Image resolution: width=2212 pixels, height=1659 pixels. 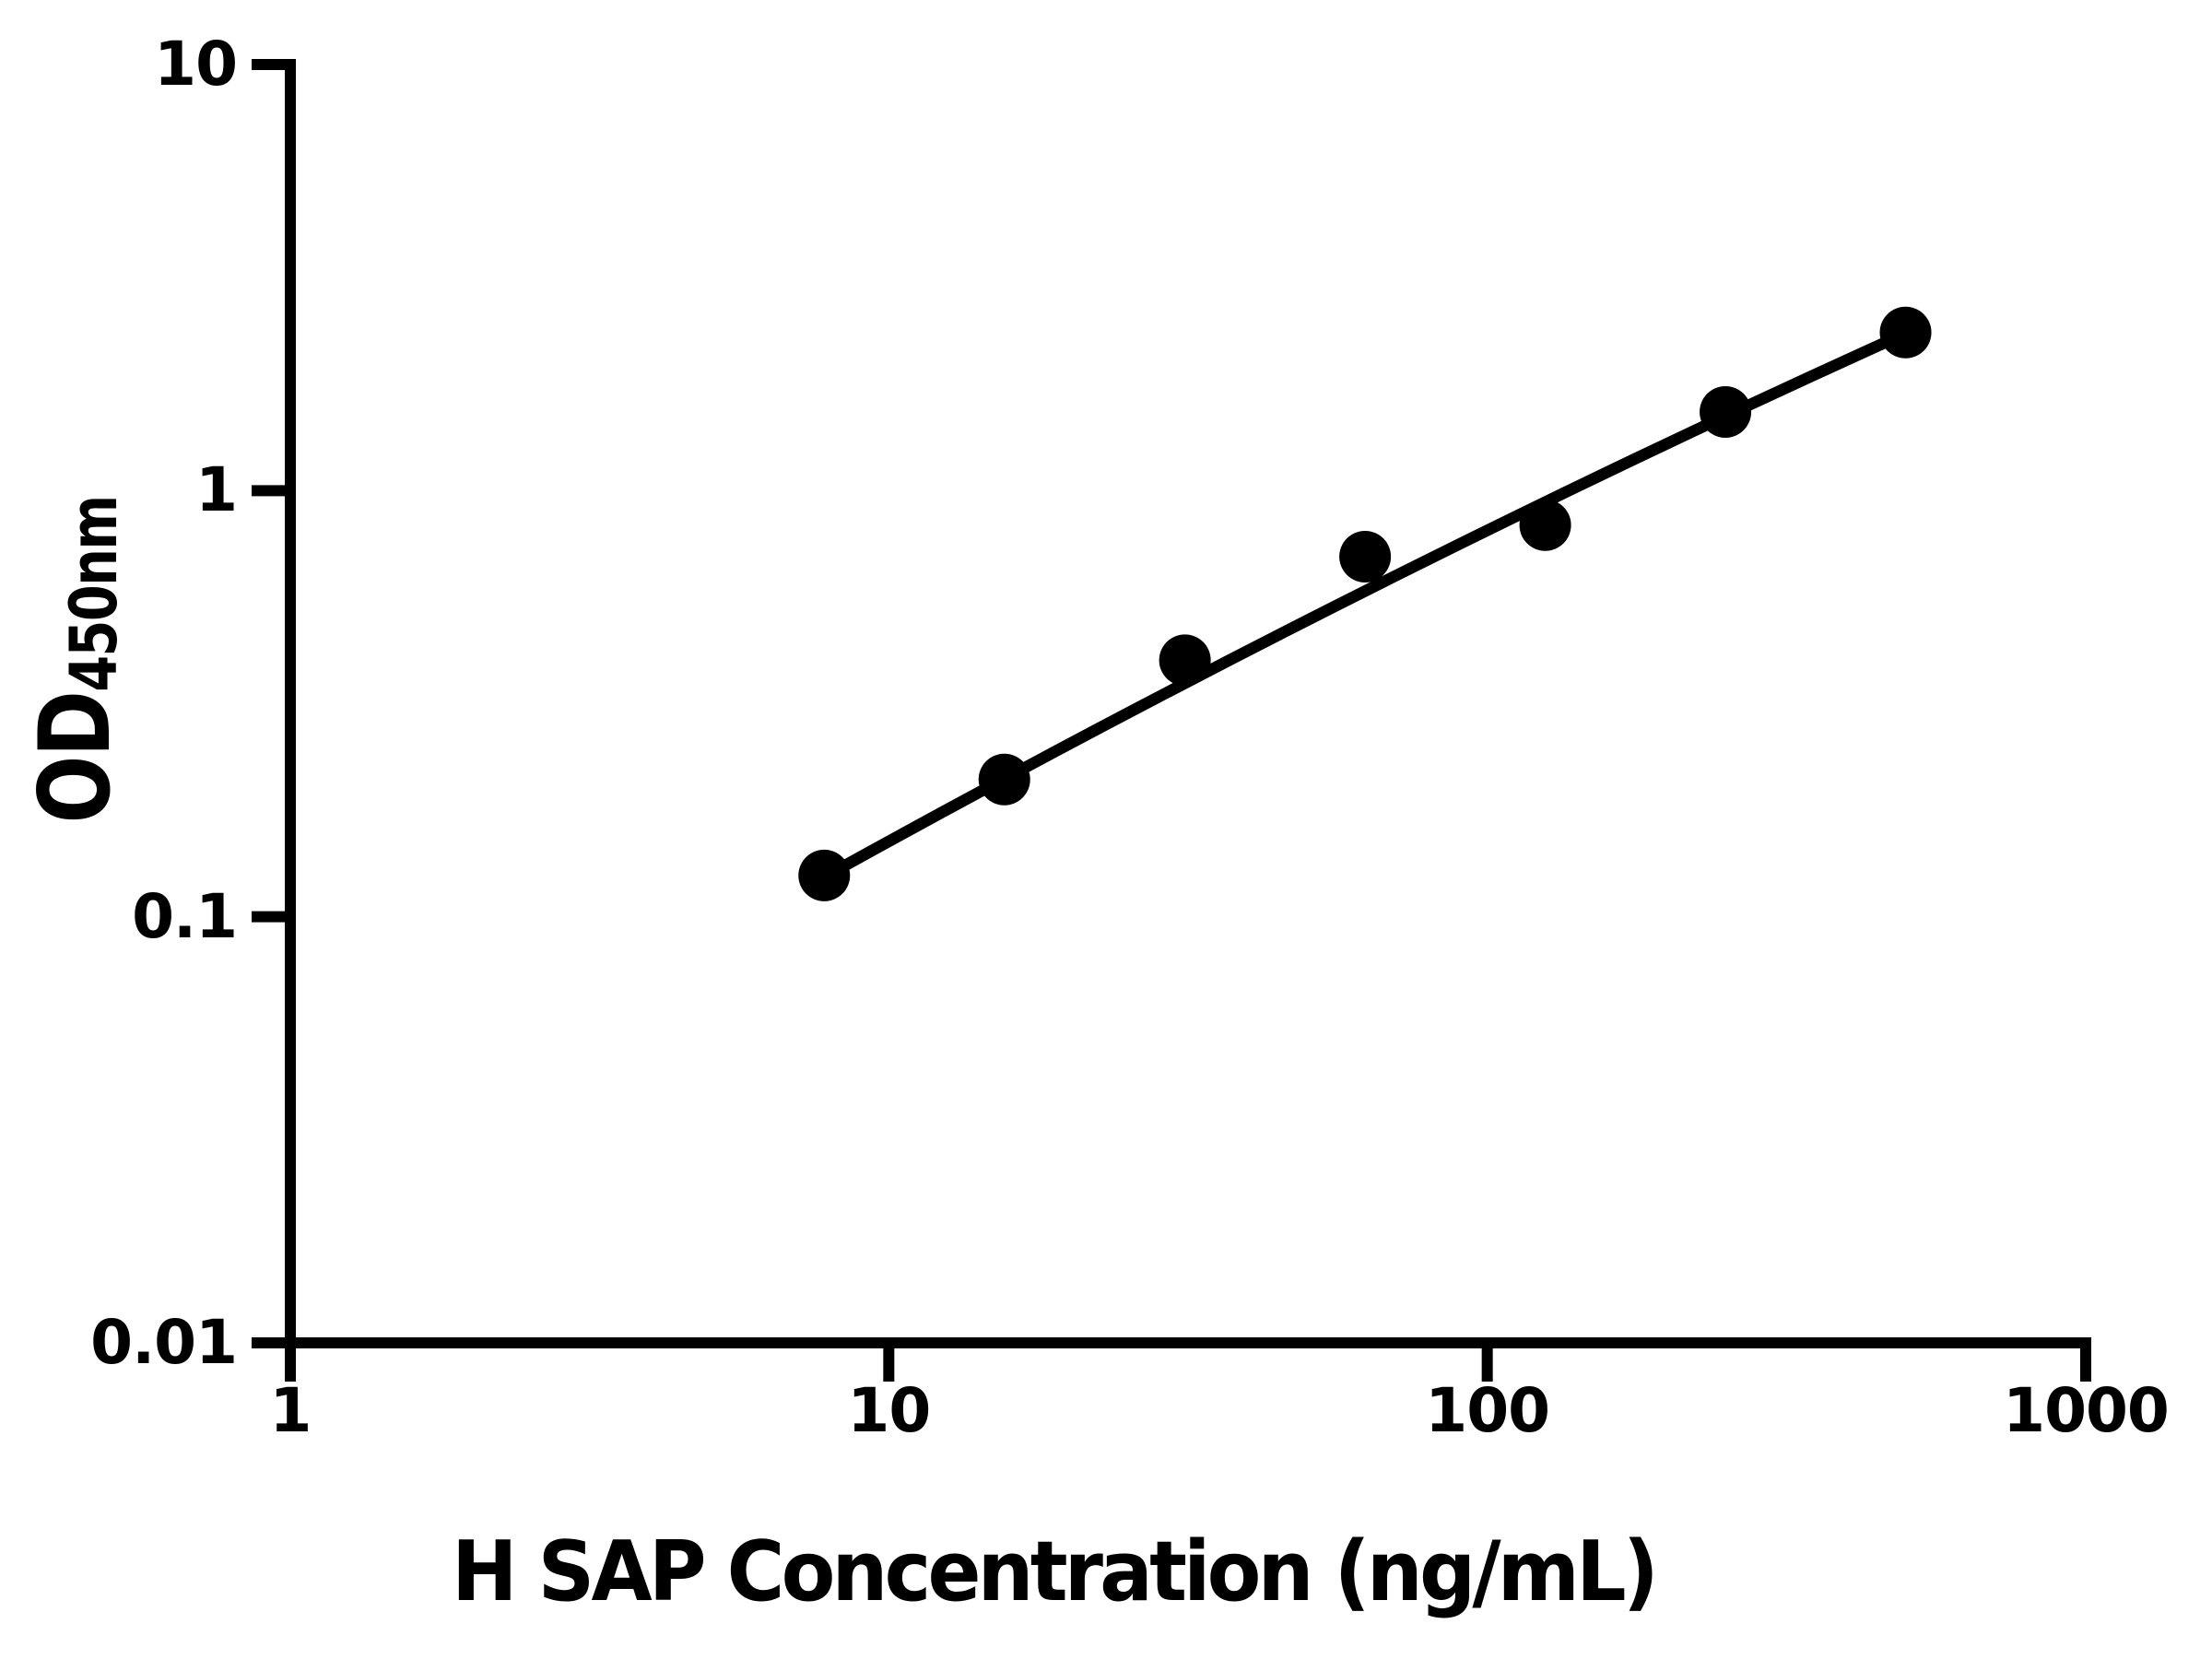 I want to click on y-axis-title-main: OD, so click(x=75, y=757).